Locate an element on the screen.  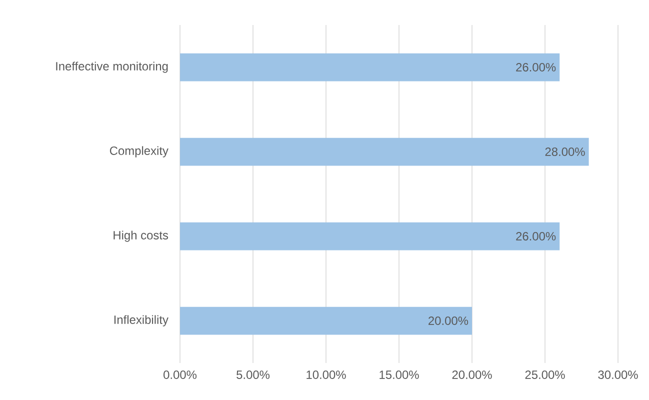
x-tick-label: 5.00% is located at coordinates (253, 374).